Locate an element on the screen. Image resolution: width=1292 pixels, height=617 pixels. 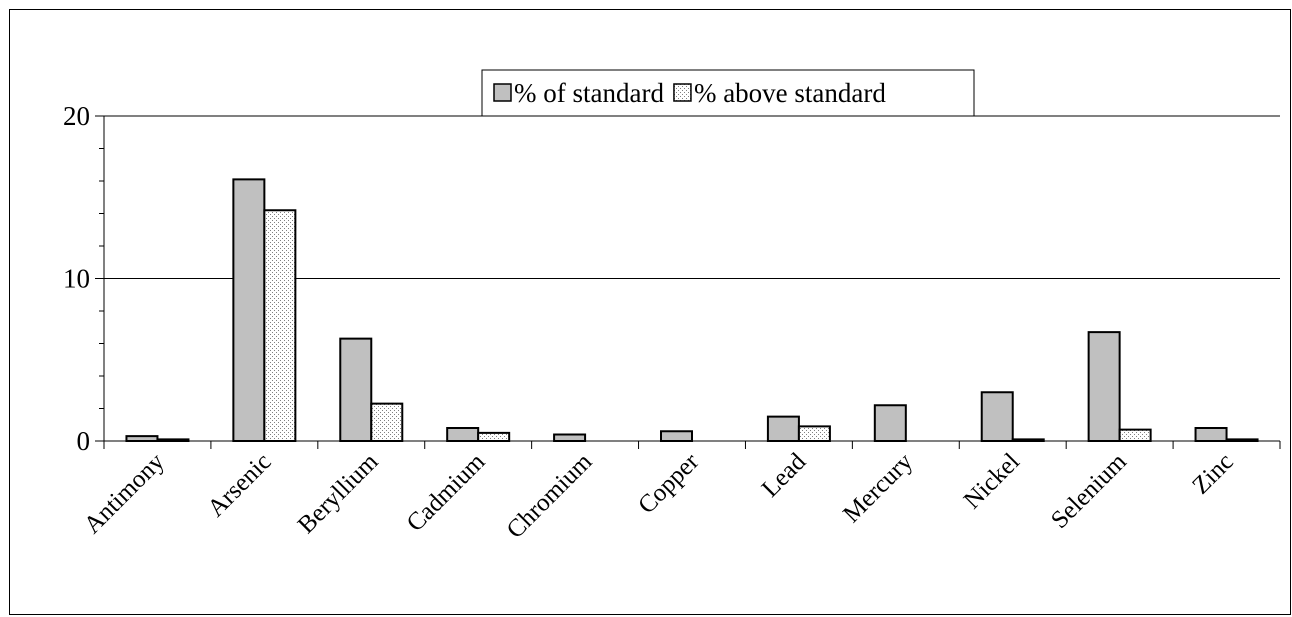
bar-of-standard-lead is located at coordinates (783, 428).